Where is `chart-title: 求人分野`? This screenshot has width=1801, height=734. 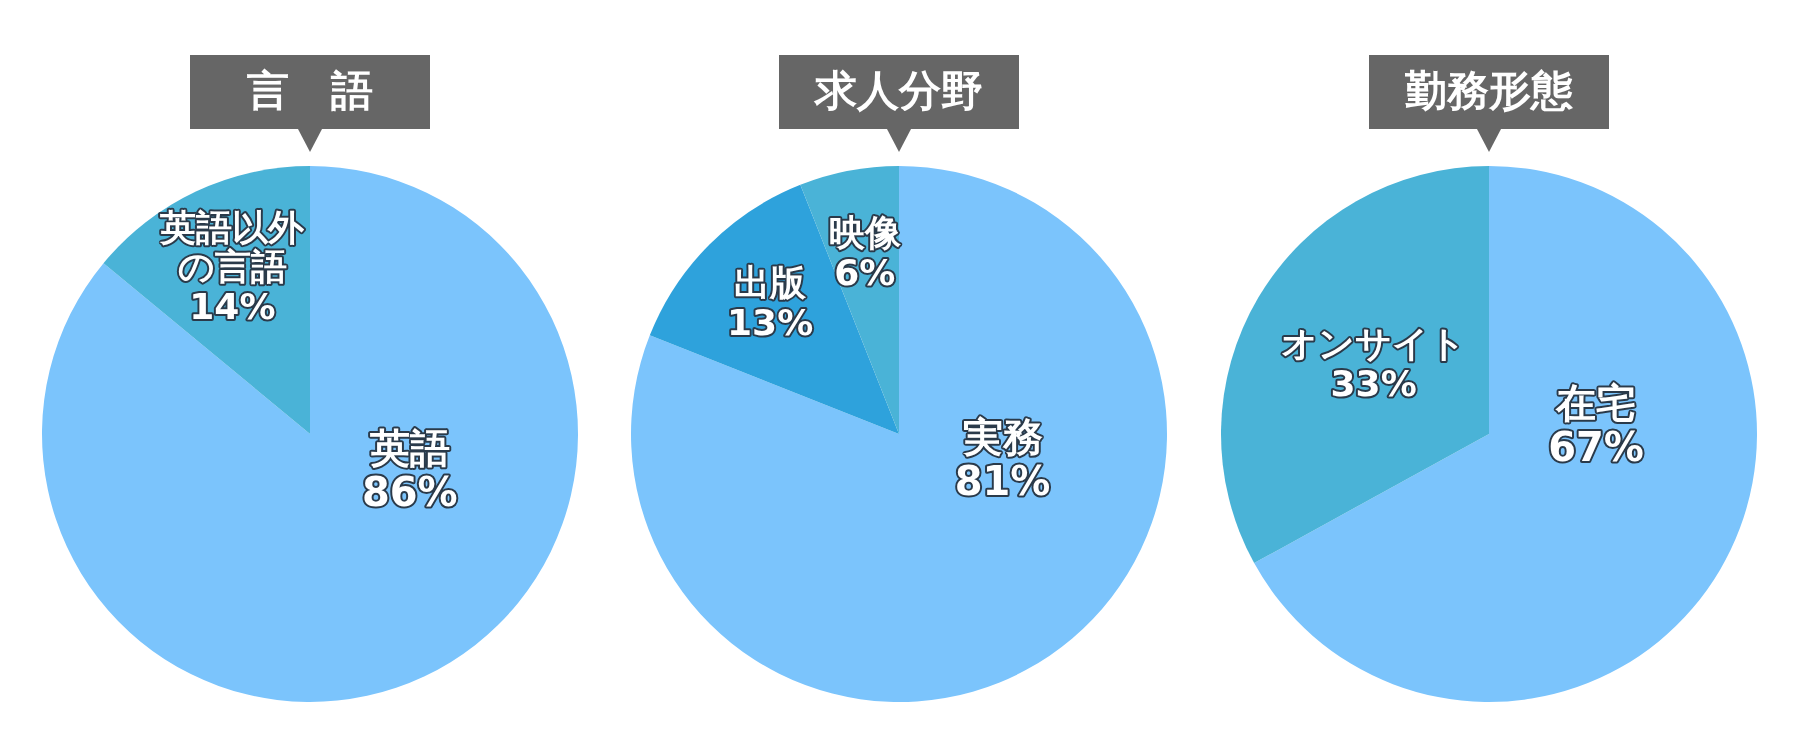
chart-title: 求人分野 is located at coordinates (898, 90).